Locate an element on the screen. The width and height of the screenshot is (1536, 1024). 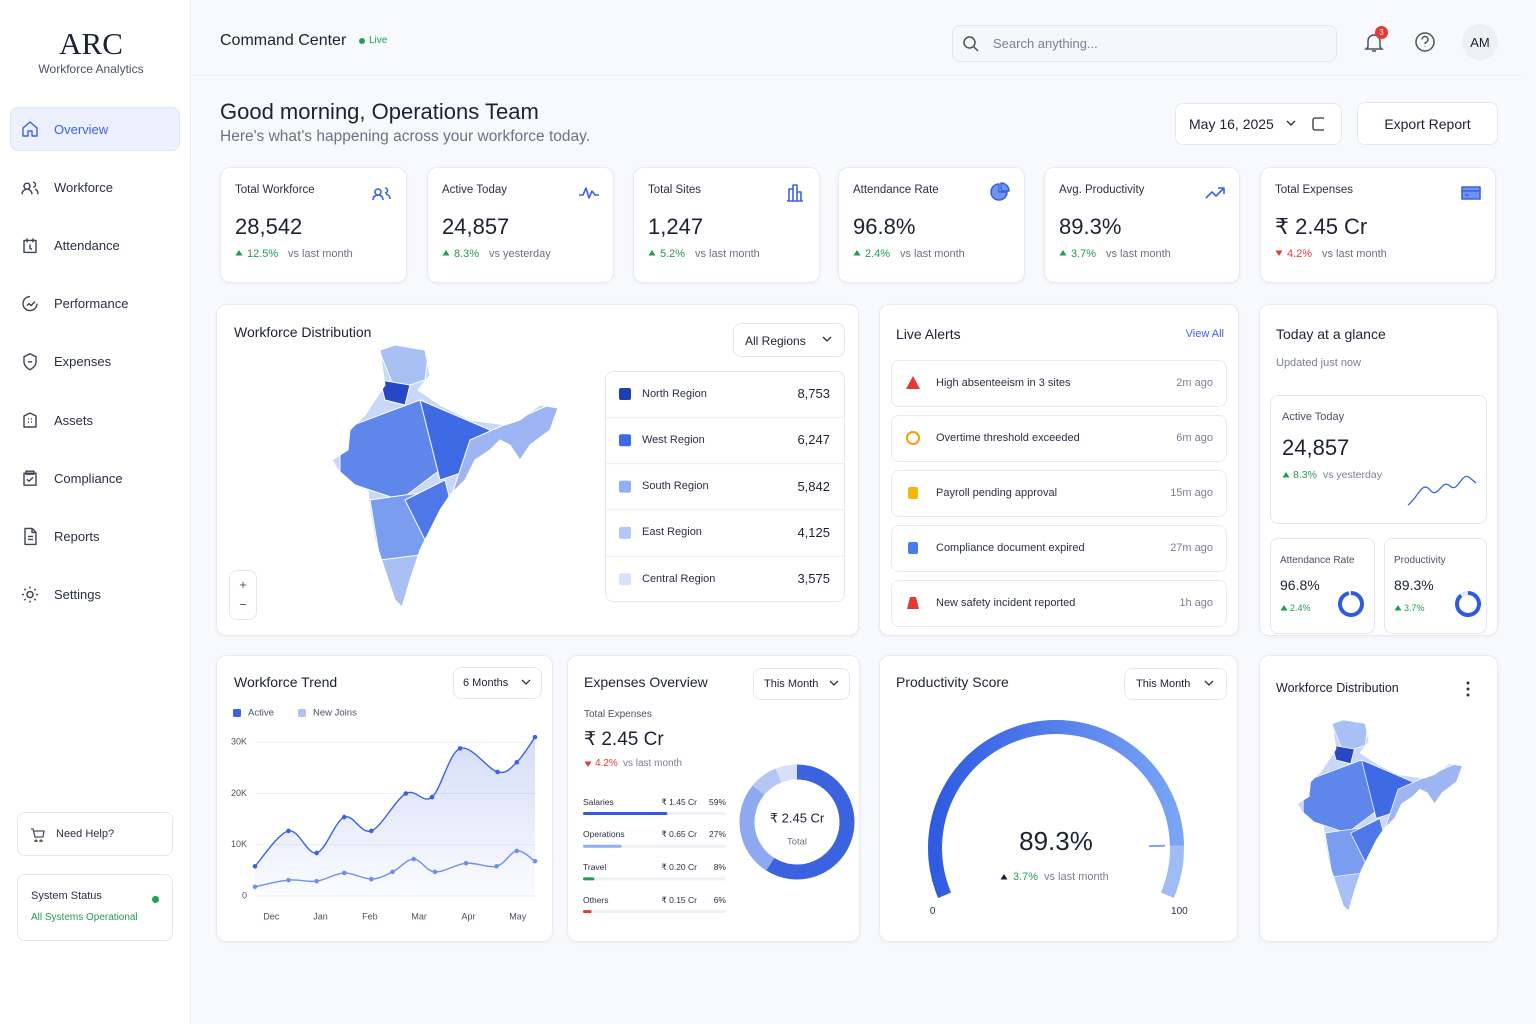
glance-value: 24,857 is located at coordinates (1316, 447).